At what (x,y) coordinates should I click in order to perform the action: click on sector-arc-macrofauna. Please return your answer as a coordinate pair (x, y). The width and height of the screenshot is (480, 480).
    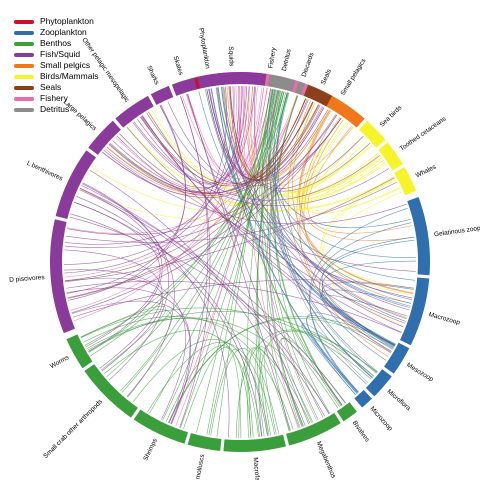
    Looking at the image, I should click on (254, 443).